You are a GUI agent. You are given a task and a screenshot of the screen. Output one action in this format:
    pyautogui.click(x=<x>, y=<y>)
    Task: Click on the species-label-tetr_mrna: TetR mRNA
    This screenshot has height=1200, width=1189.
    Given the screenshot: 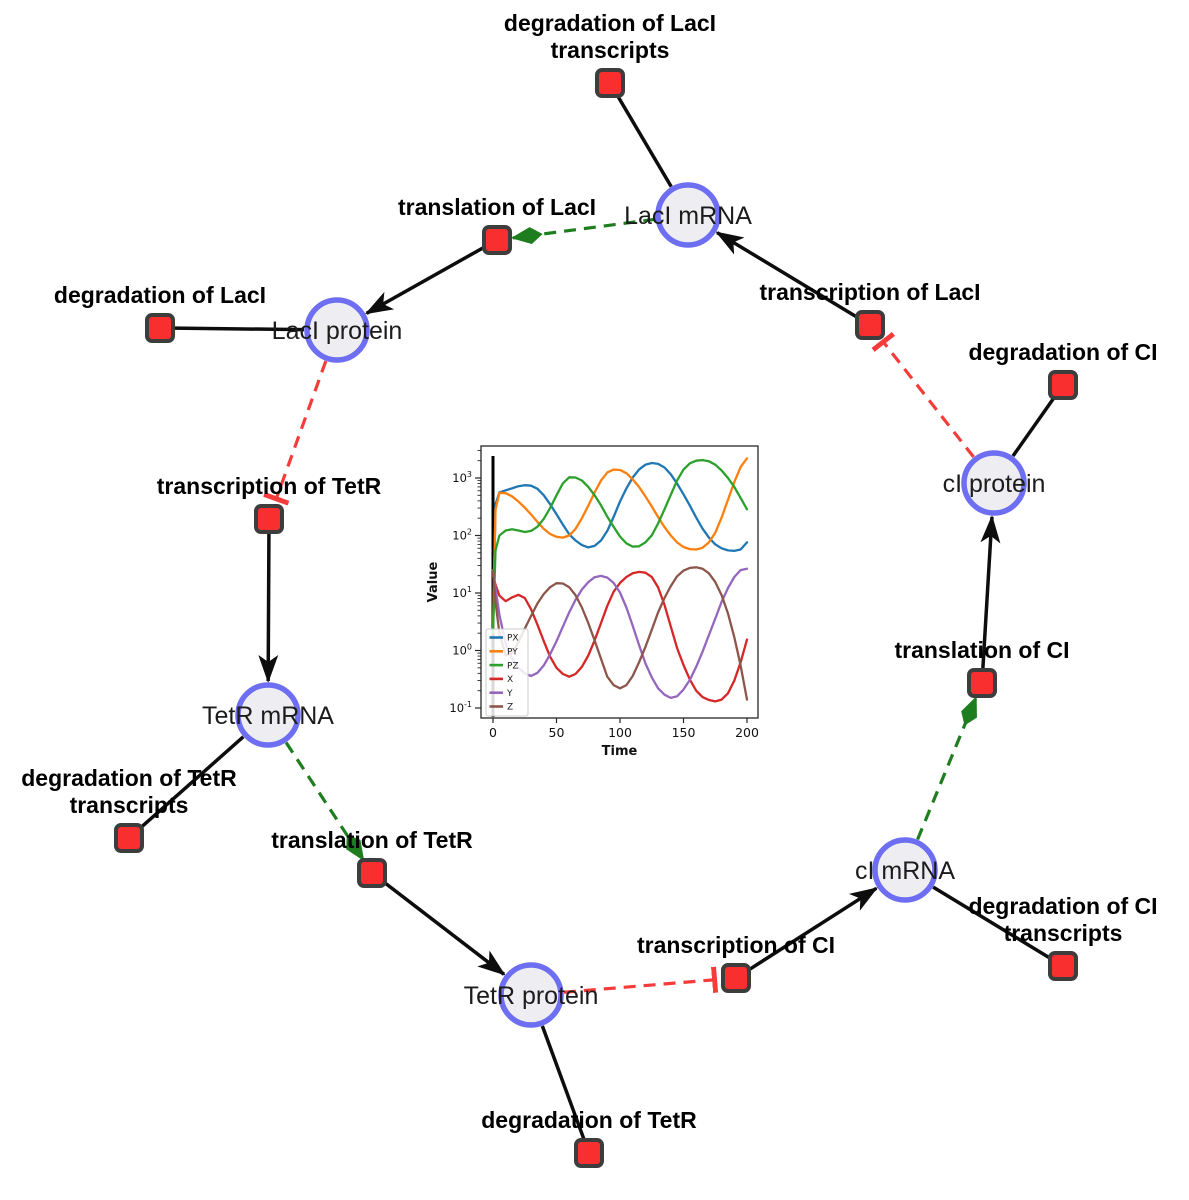 What is the action you would take?
    pyautogui.click(x=268, y=716)
    